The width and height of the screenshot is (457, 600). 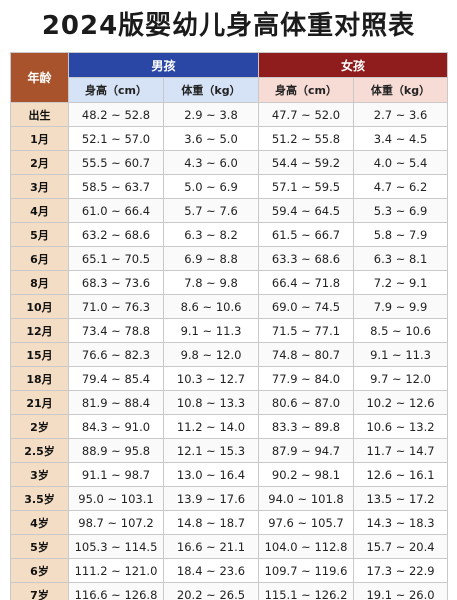 I want to click on boy-weight-cell: 6.3 ~ 8.2, so click(x=211, y=234).